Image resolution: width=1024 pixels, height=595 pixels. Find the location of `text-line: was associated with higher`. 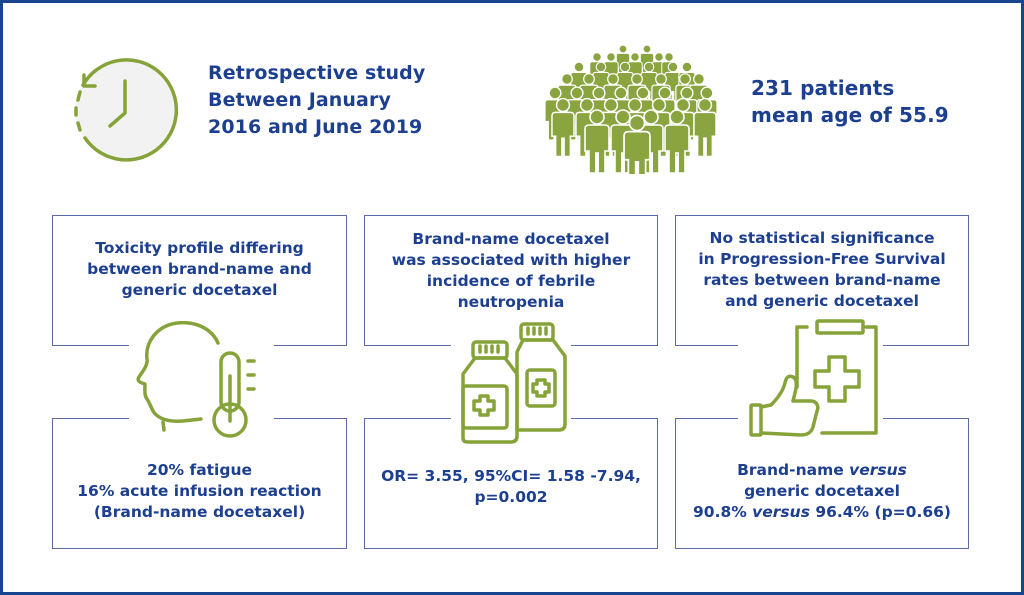

text-line: was associated with higher is located at coordinates (511, 260).